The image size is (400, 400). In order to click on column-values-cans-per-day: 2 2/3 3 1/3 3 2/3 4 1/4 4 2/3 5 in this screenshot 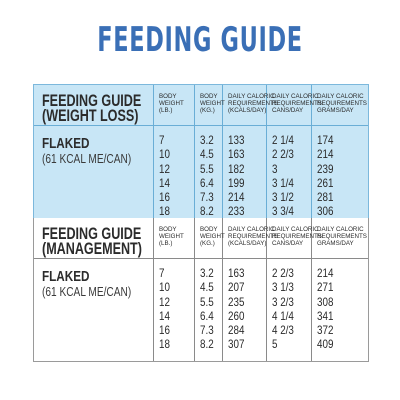, I will do `click(283, 309)`.